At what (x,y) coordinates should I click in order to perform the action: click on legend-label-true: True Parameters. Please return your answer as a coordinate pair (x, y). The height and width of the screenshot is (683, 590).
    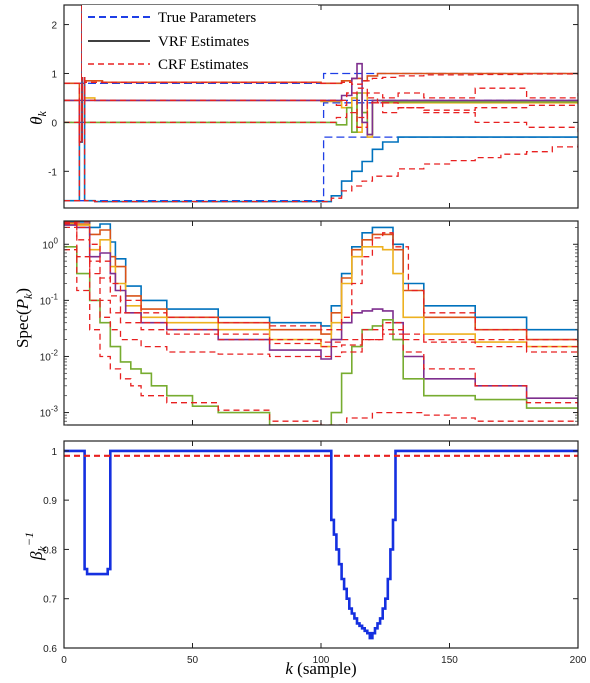
    Looking at the image, I should click on (207, 18).